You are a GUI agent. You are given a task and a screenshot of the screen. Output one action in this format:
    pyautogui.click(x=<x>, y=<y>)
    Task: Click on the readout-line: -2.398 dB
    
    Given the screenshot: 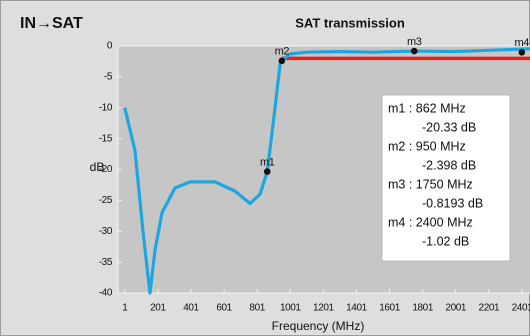 What is the action you would take?
    pyautogui.click(x=449, y=165)
    